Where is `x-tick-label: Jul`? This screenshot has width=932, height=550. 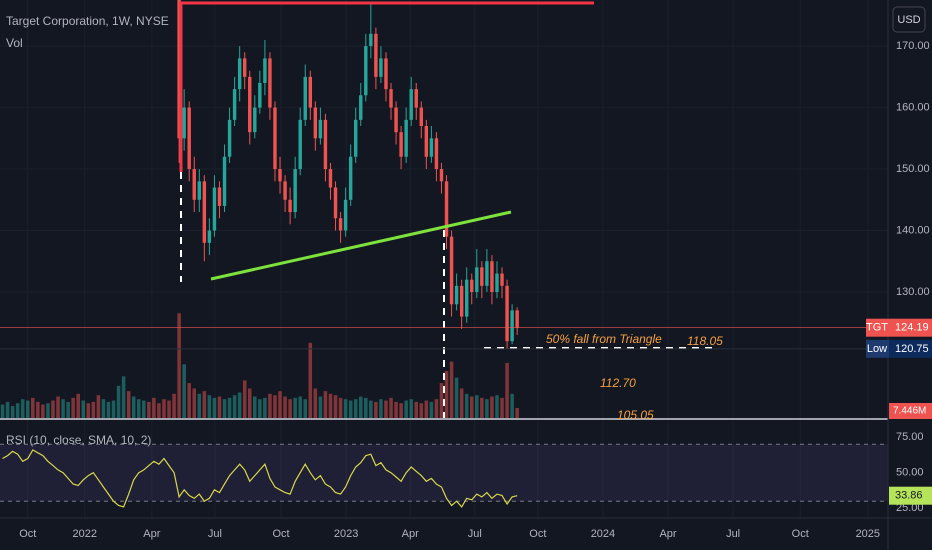
x-tick-label: Jul is located at coordinates (475, 534).